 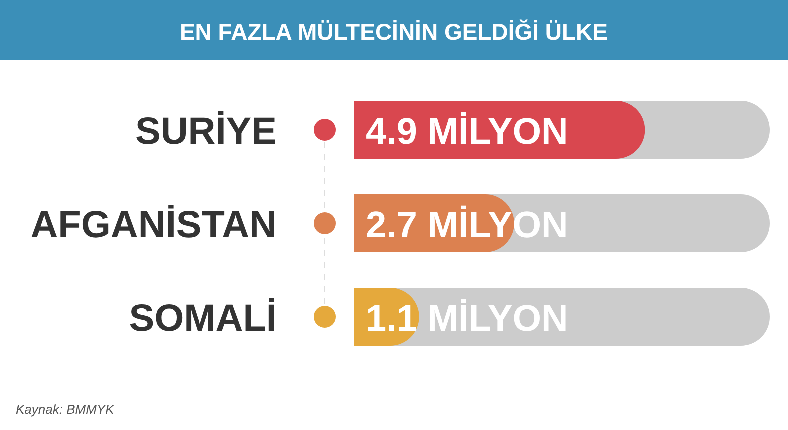 I want to click on data-label: 4.9 MİLYON, so click(x=467, y=131).